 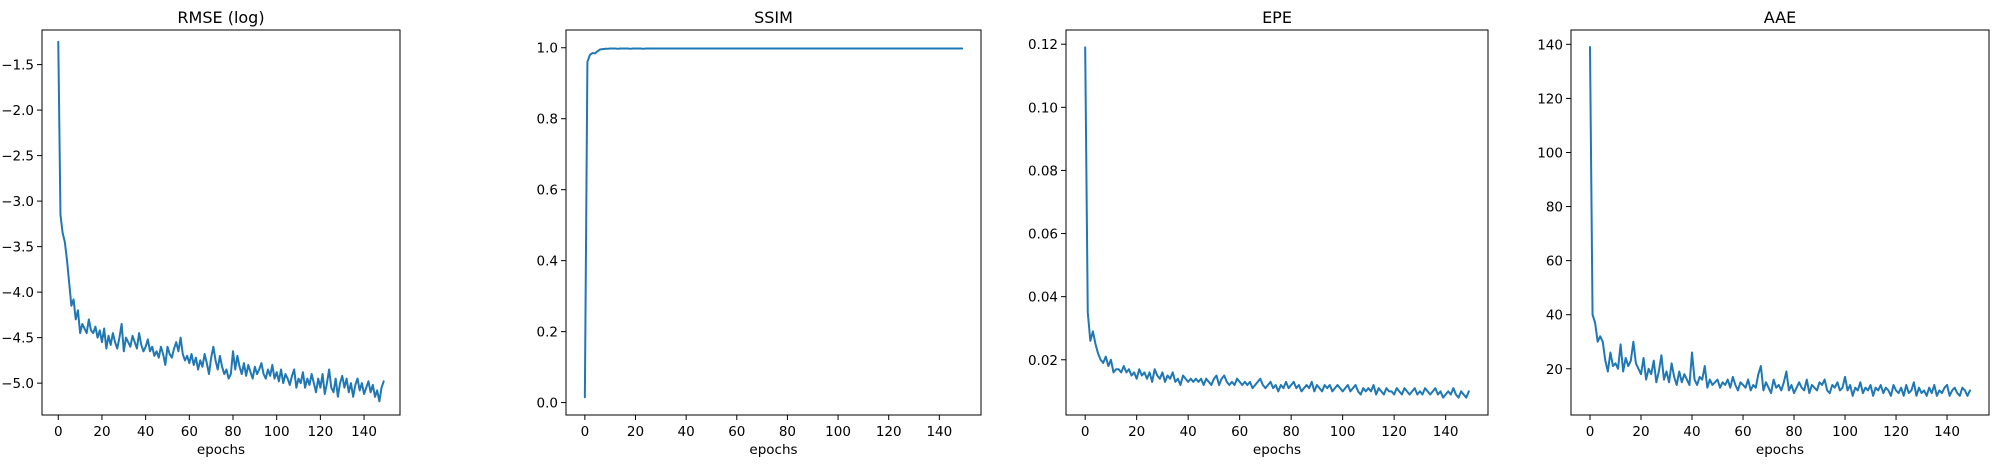 What do you see at coordinates (547, 191) in the screenshot?
I see `y-tick-label: 0.6` at bounding box center [547, 191].